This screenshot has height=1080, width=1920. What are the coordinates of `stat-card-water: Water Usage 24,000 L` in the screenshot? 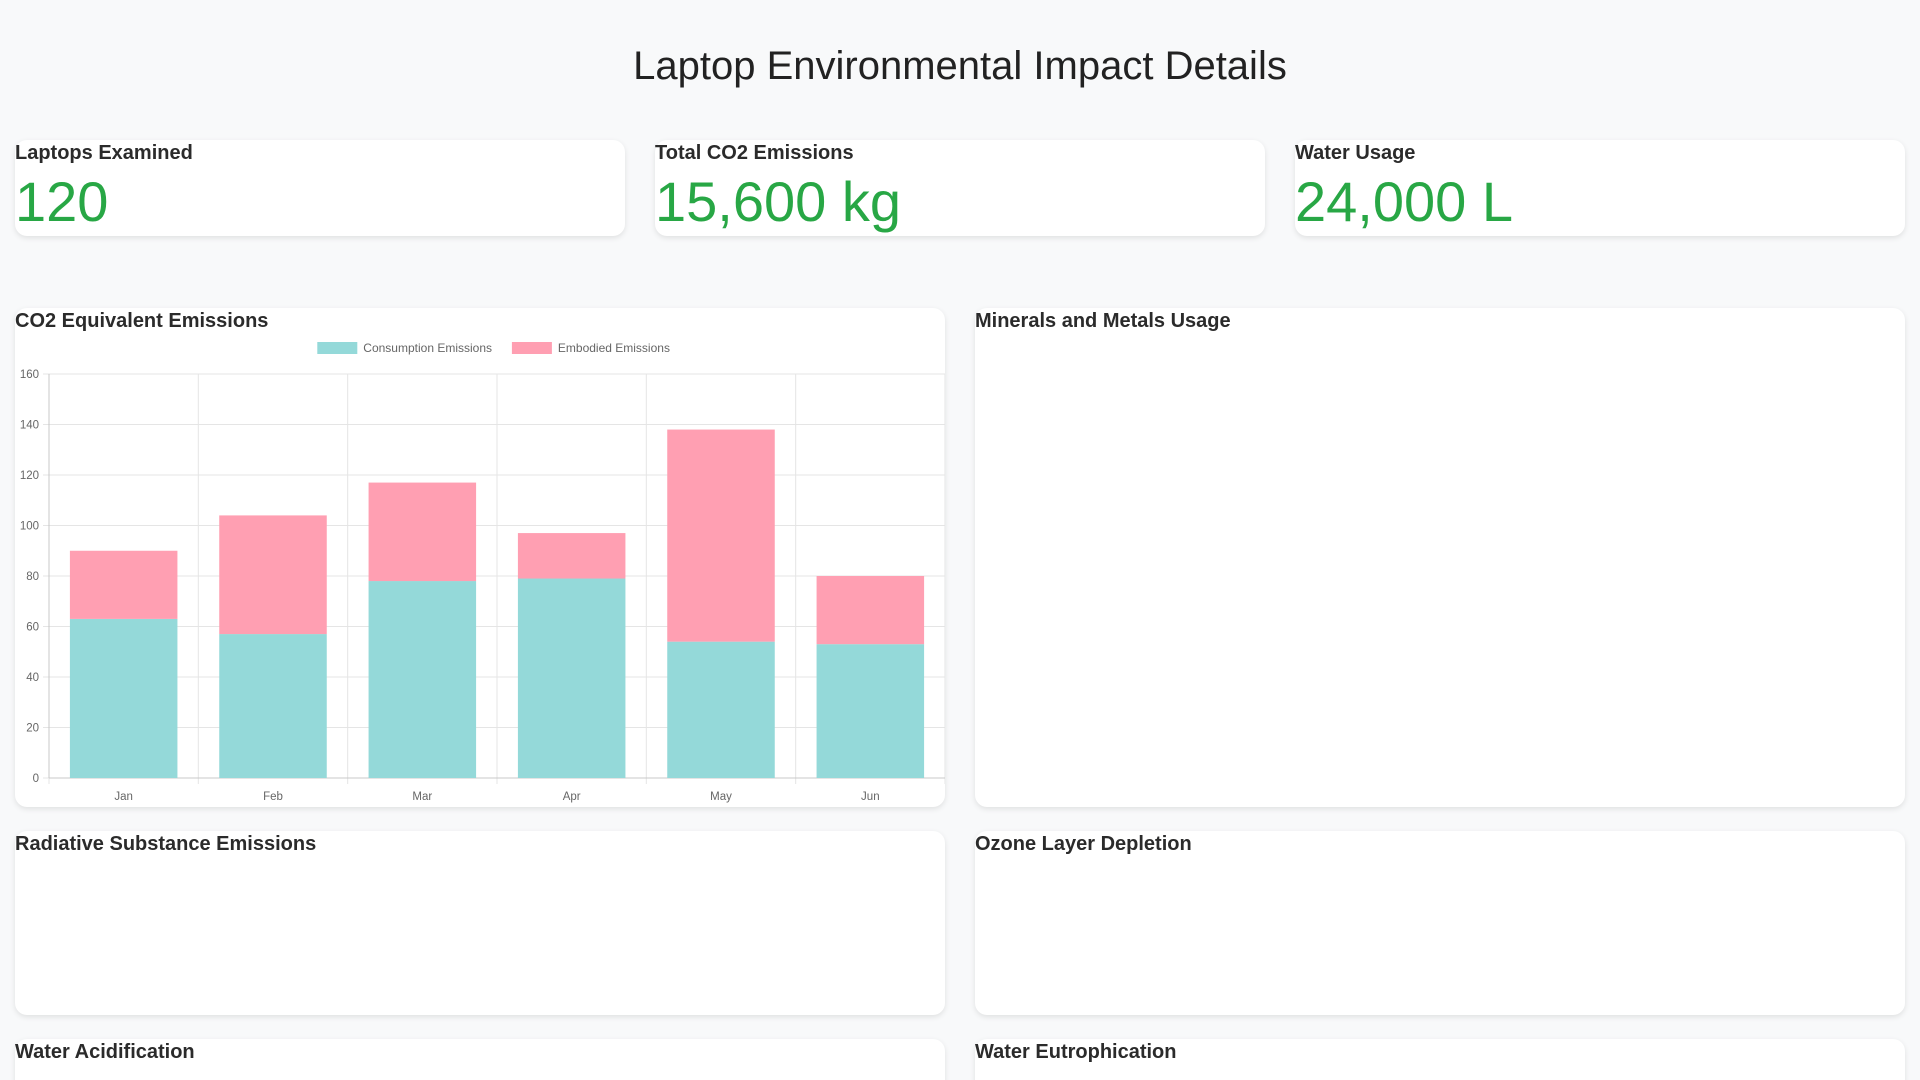 It's located at (1600, 188).